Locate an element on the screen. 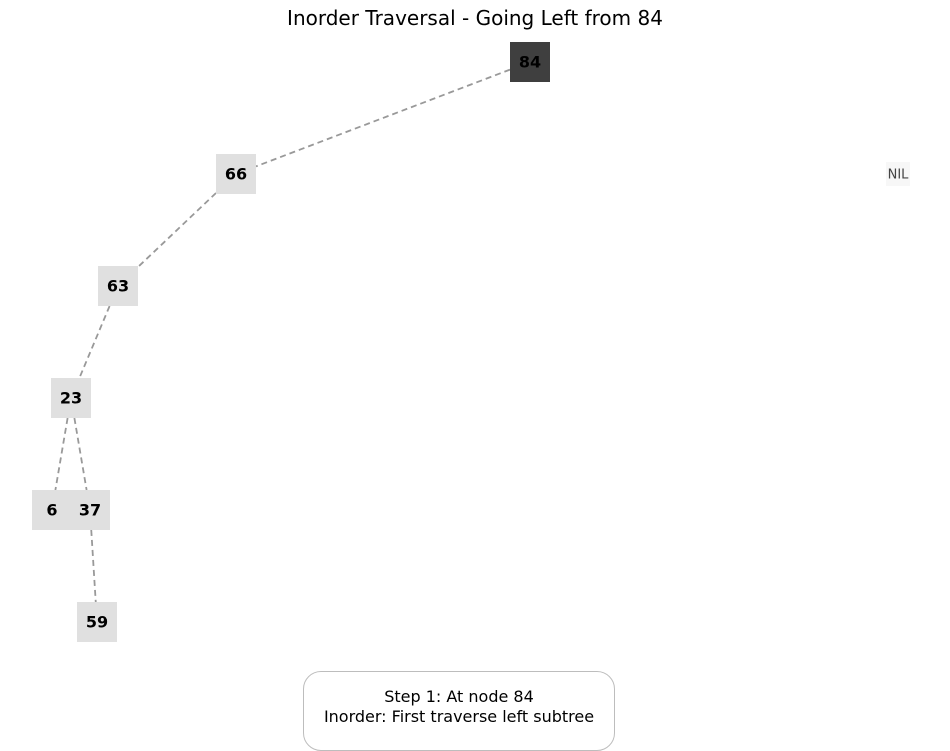  node-label: 23 is located at coordinates (71, 398).